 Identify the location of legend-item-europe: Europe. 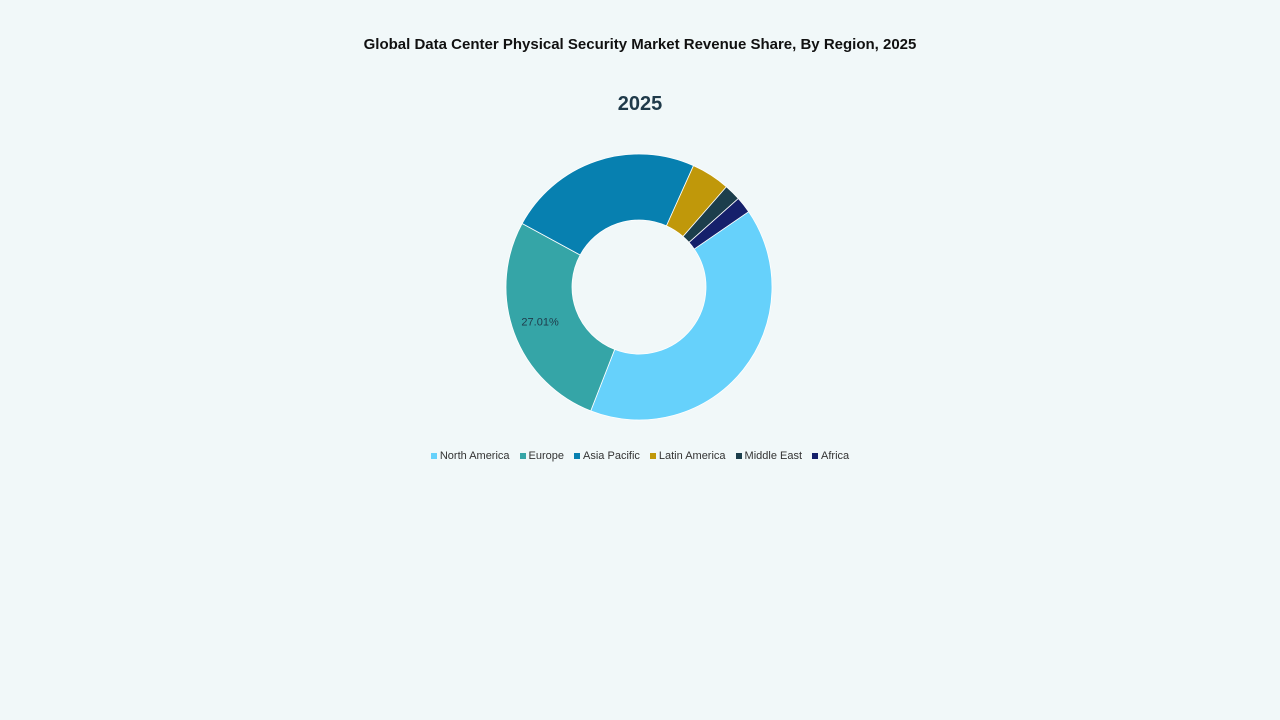
(542, 456).